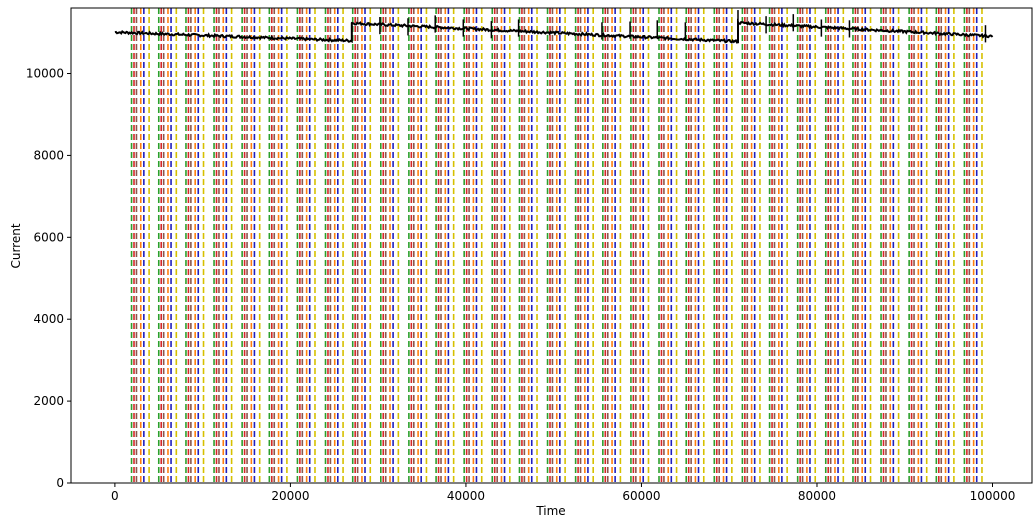 This screenshot has height=518, width=1033. Describe the element at coordinates (993, 496) in the screenshot. I see `x-tick-label: 100000` at that location.